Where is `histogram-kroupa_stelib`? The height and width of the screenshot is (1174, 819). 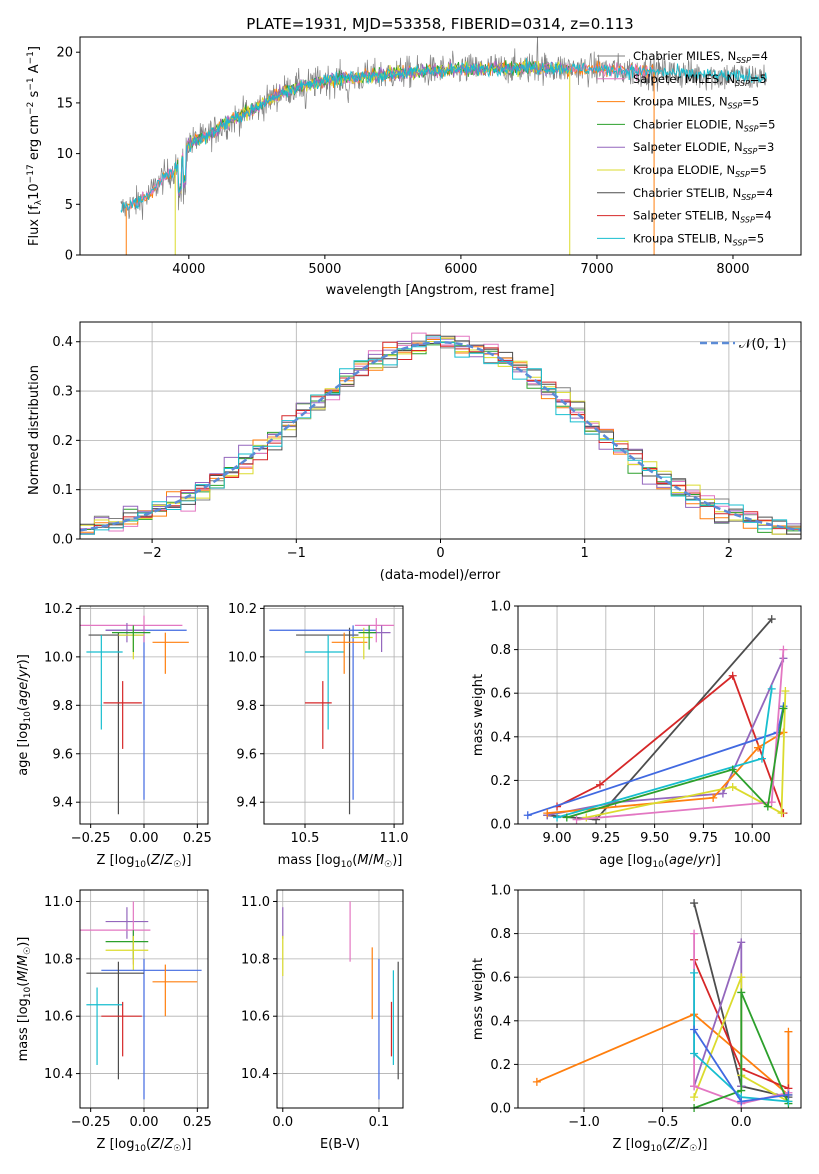
histogram-kroupa_stelib is located at coordinates (440, 435).